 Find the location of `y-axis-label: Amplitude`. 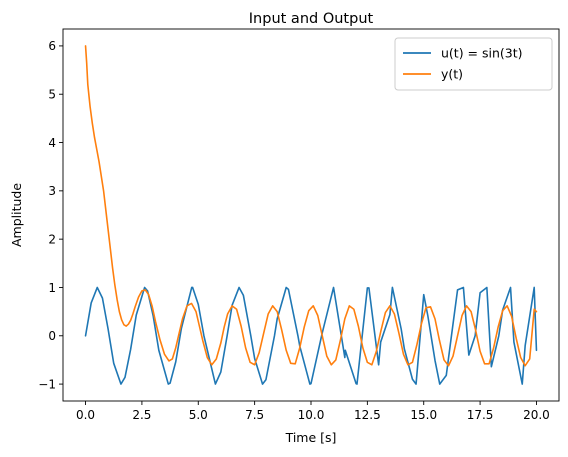

y-axis-label: Amplitude is located at coordinates (16, 215).